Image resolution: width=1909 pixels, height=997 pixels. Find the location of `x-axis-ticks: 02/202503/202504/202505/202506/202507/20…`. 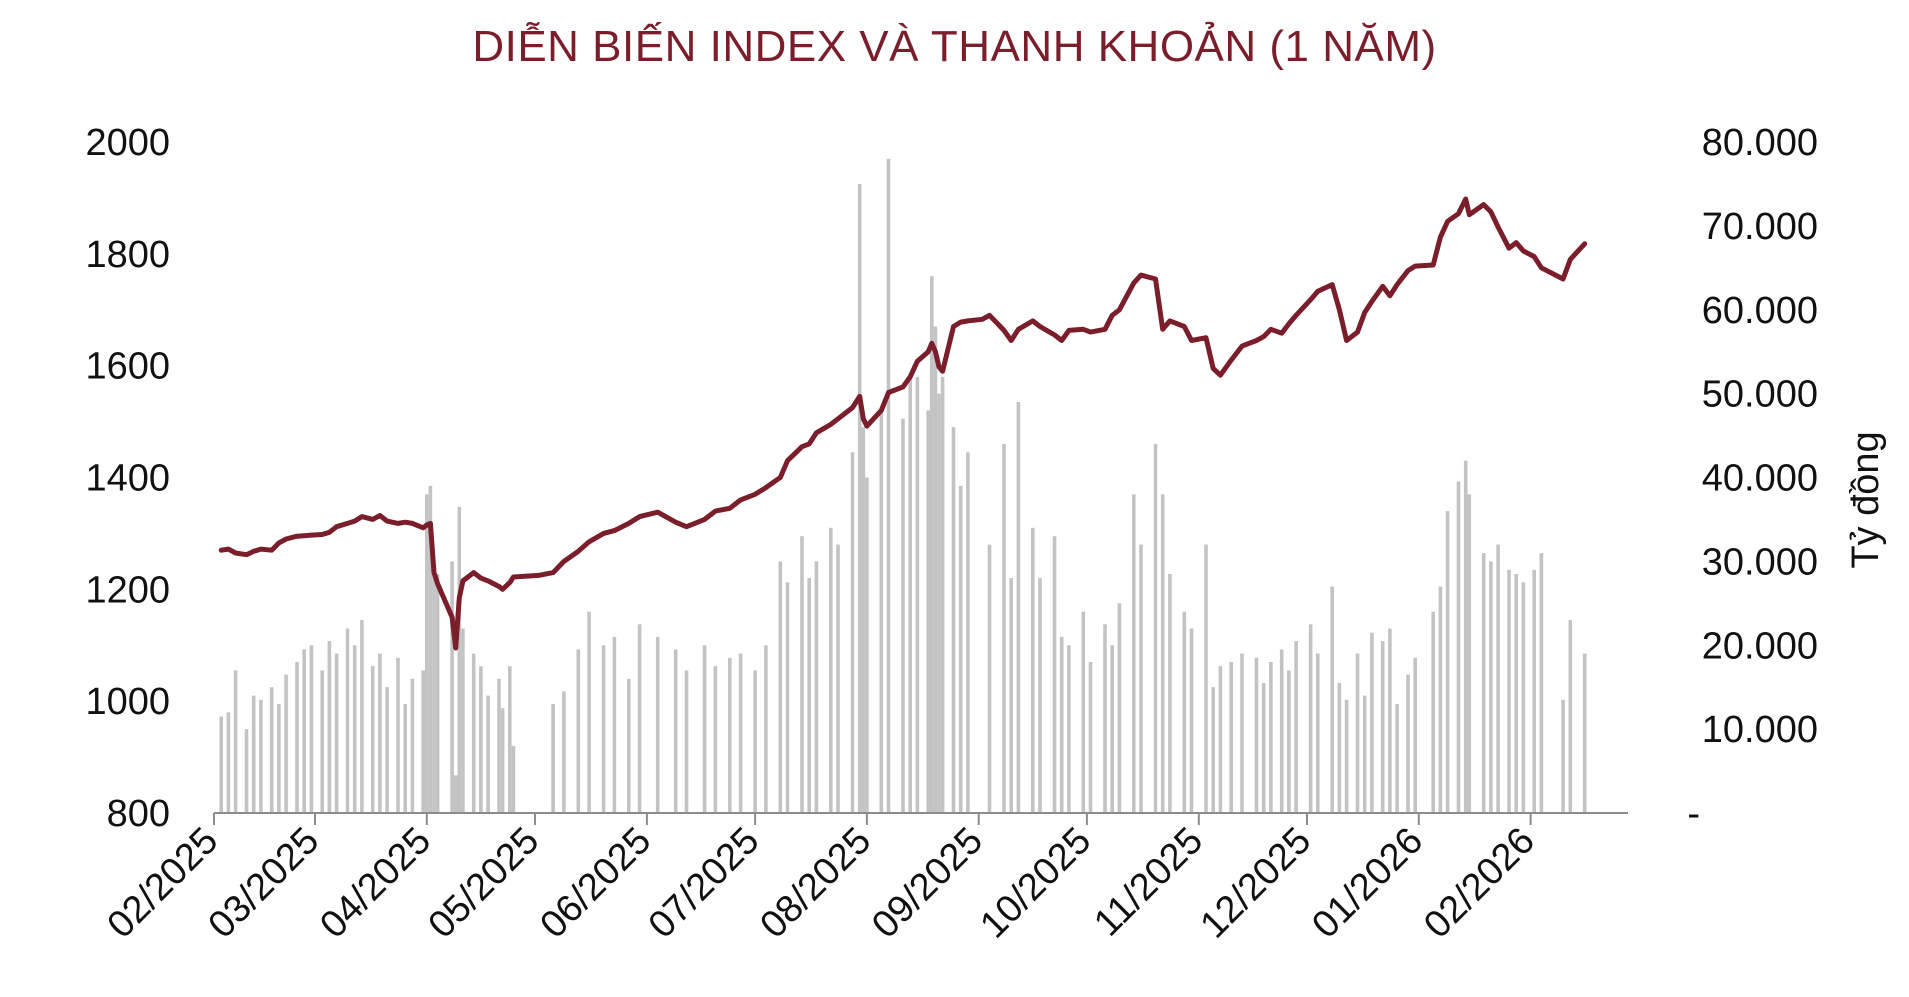

x-axis-ticks: 02/202503/202504/202505/202506/202507/20… is located at coordinates (821, 880).